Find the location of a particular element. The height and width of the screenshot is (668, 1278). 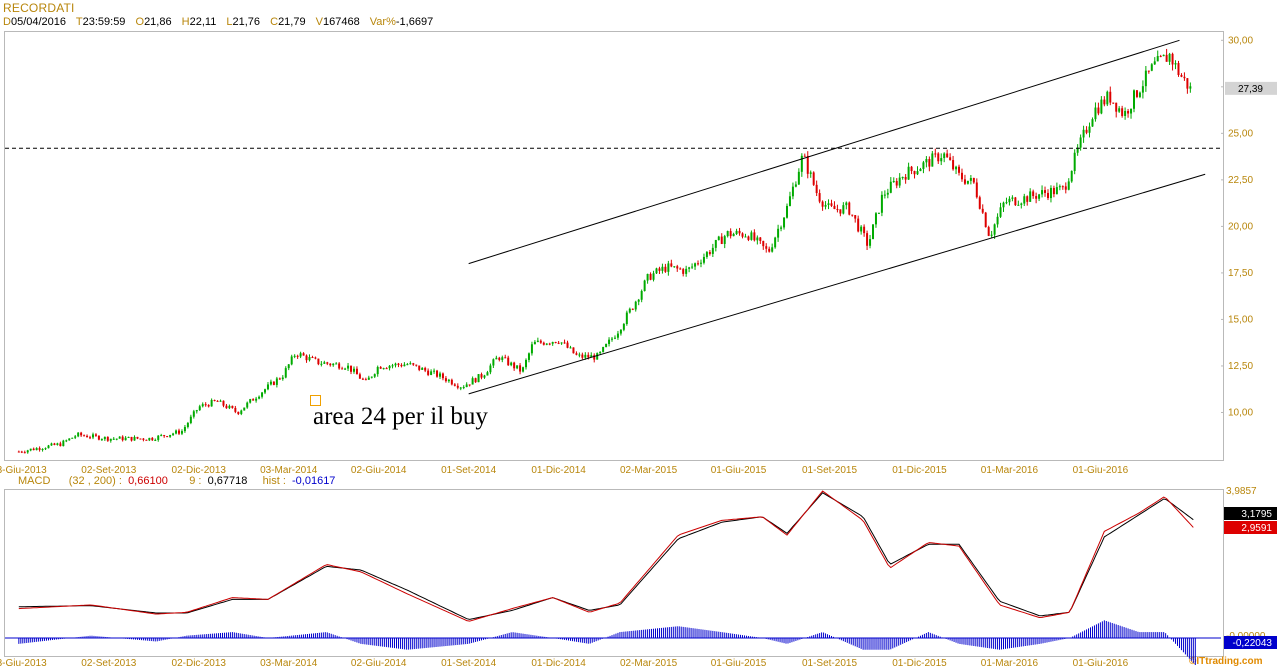

macd-y-tick-label: 3,9857 is located at coordinates (1241, 491).